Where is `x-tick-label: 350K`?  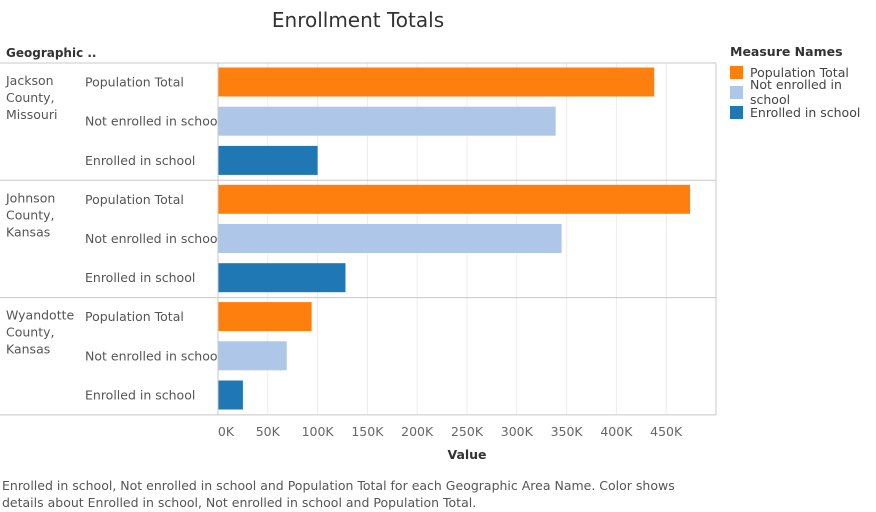
x-tick-label: 350K is located at coordinates (567, 431).